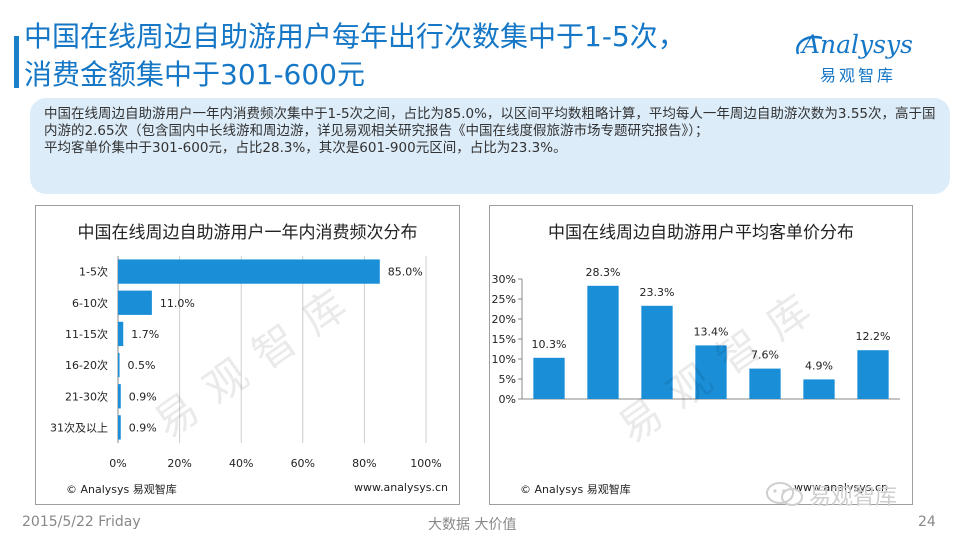  I want to click on wechat-badge: 易观智库, so click(855, 494).